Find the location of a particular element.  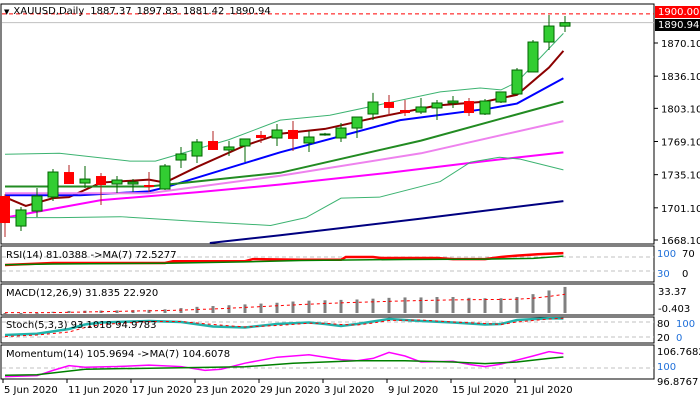

momentum-axis-min: 96.8767 is located at coordinates (677, 382).